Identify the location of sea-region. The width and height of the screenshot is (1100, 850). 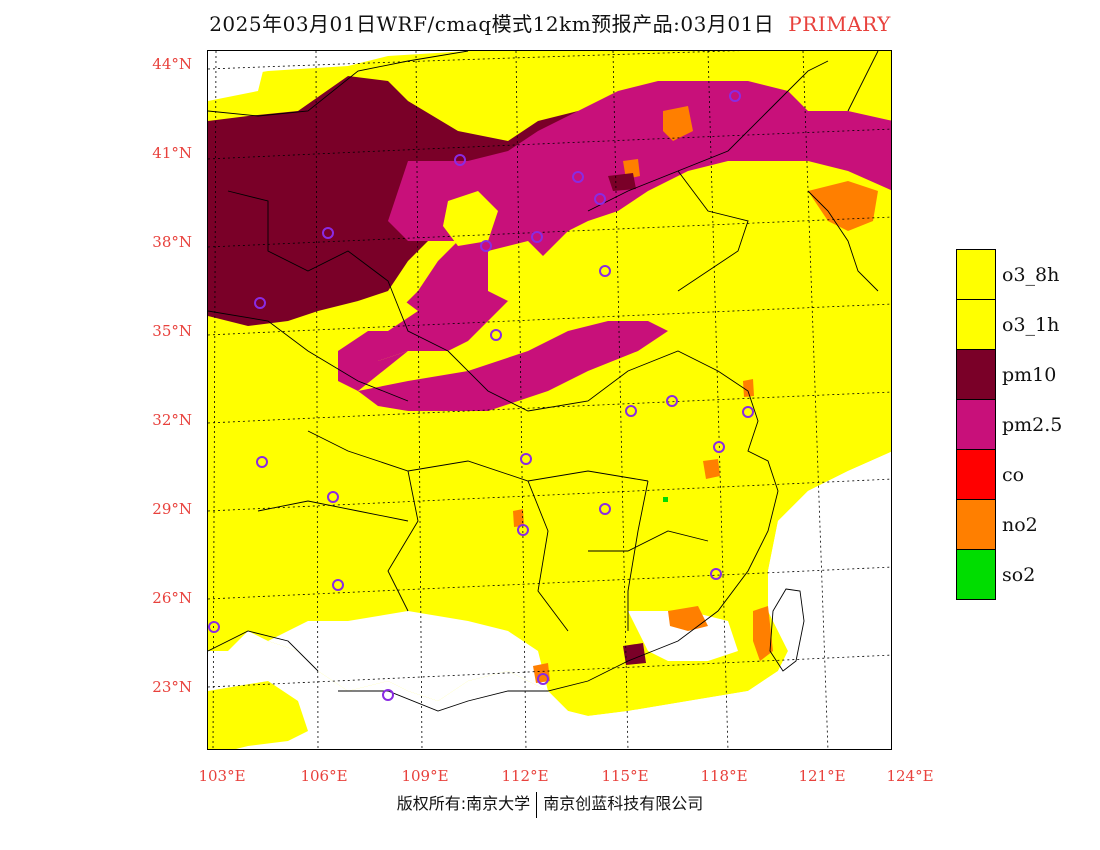
(719, 600).